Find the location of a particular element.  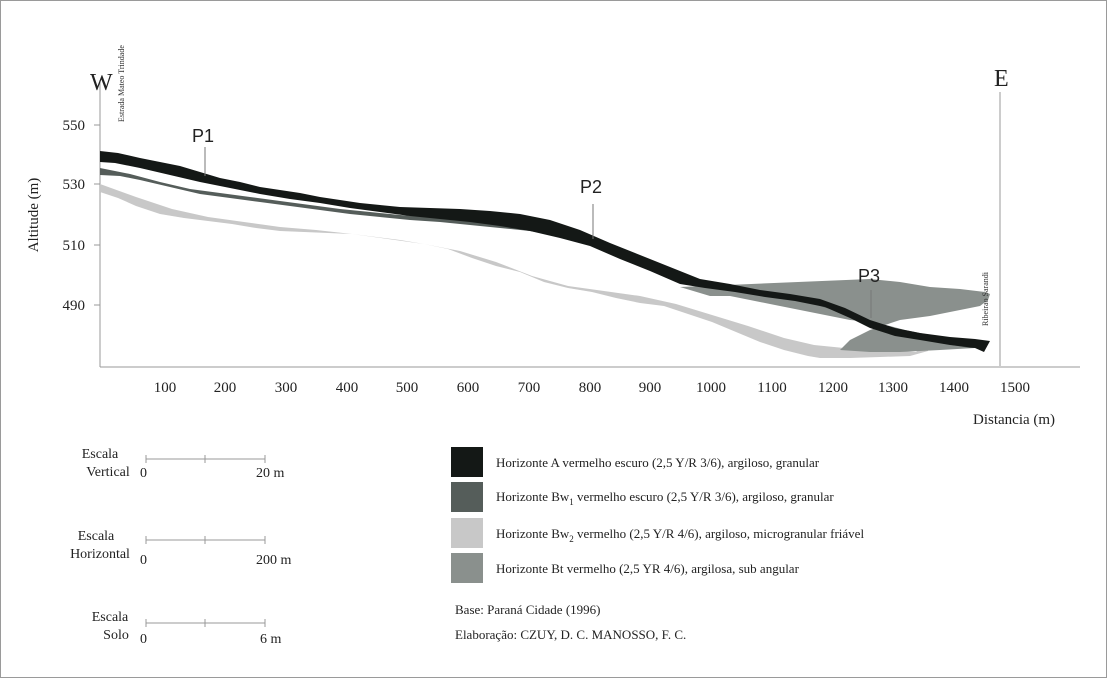

x-tick-label: 1000 is located at coordinates (711, 388).